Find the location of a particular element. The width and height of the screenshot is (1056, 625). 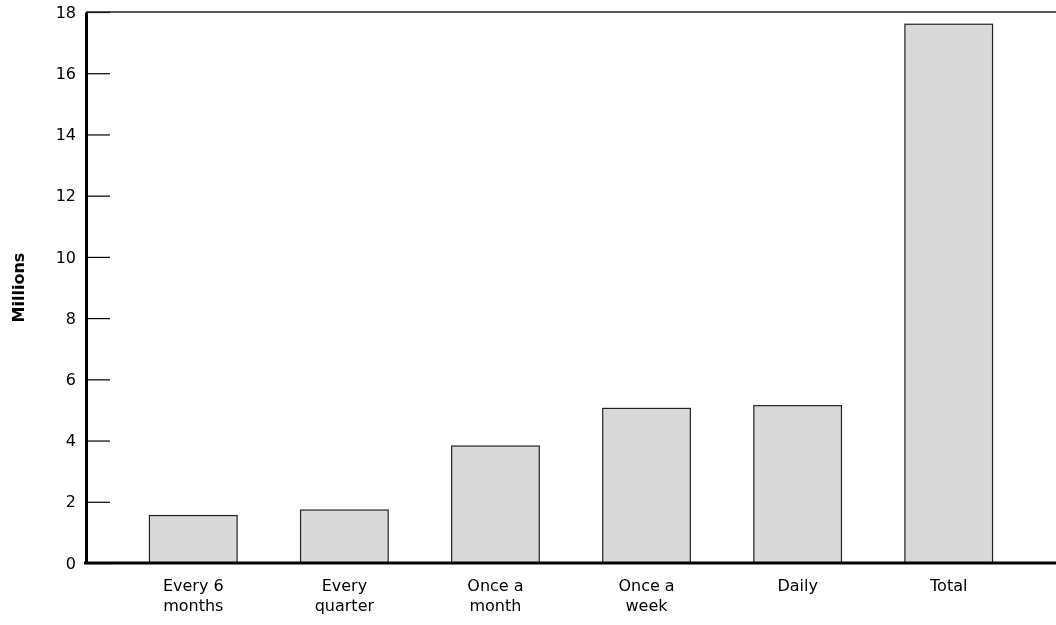

x-tick-label: Daily is located at coordinates (797, 585).